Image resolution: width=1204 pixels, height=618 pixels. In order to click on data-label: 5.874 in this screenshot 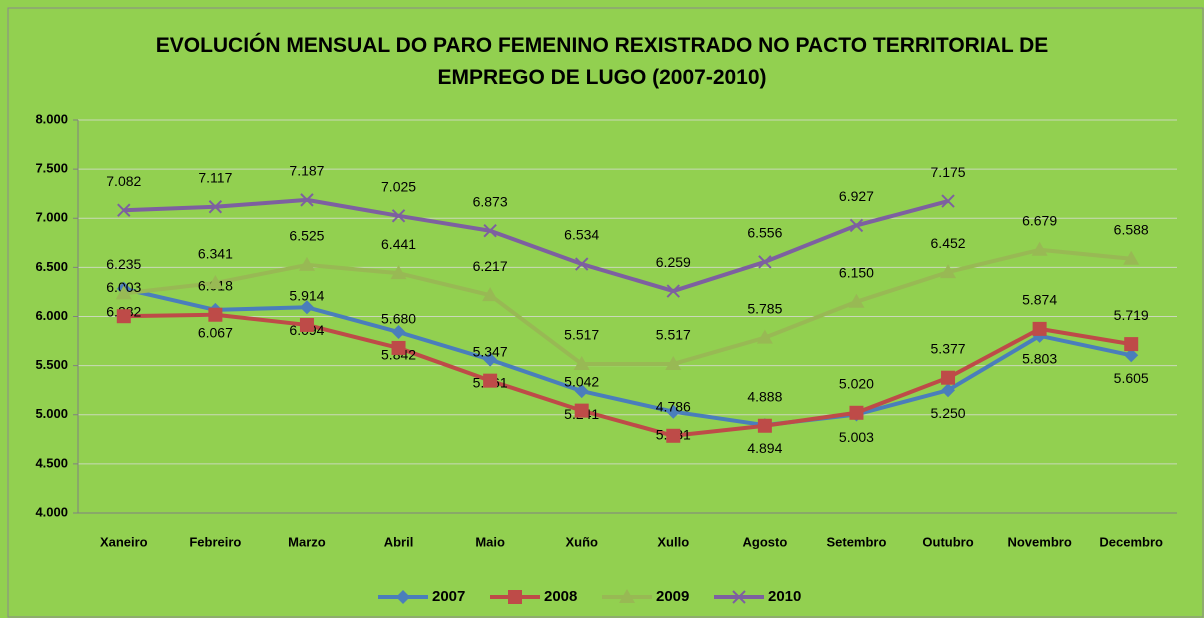, I will do `click(1039, 300)`.